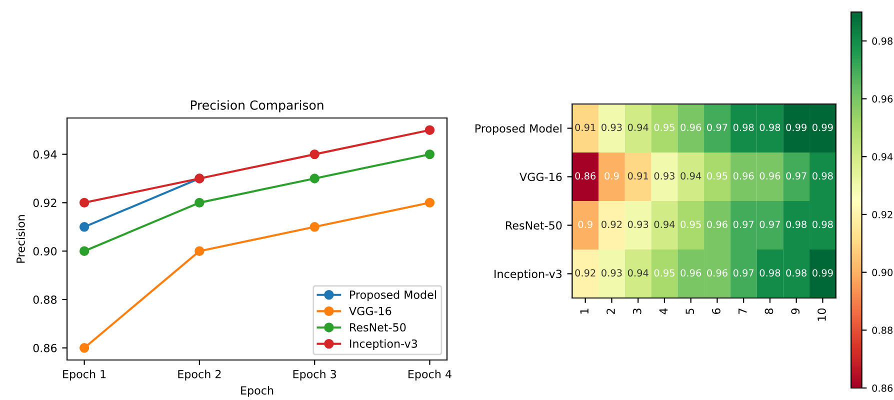 Image resolution: width=894 pixels, height=400 pixels. Describe the element at coordinates (882, 156) in the screenshot. I see `color-bar-label: 0.94` at that location.